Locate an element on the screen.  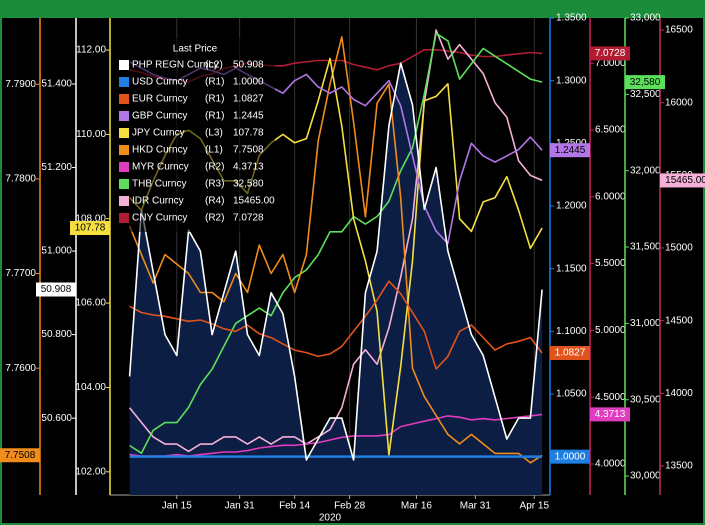
y-tick-label: 51.200 is located at coordinates (56, 167).